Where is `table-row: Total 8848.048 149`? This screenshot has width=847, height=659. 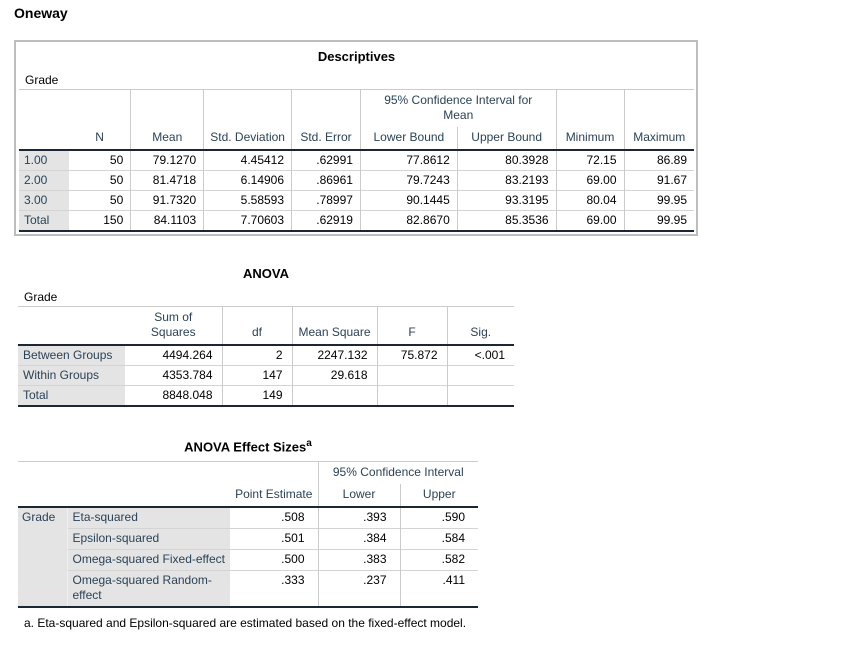 table-row: Total 8848.048 149 is located at coordinates (266, 395).